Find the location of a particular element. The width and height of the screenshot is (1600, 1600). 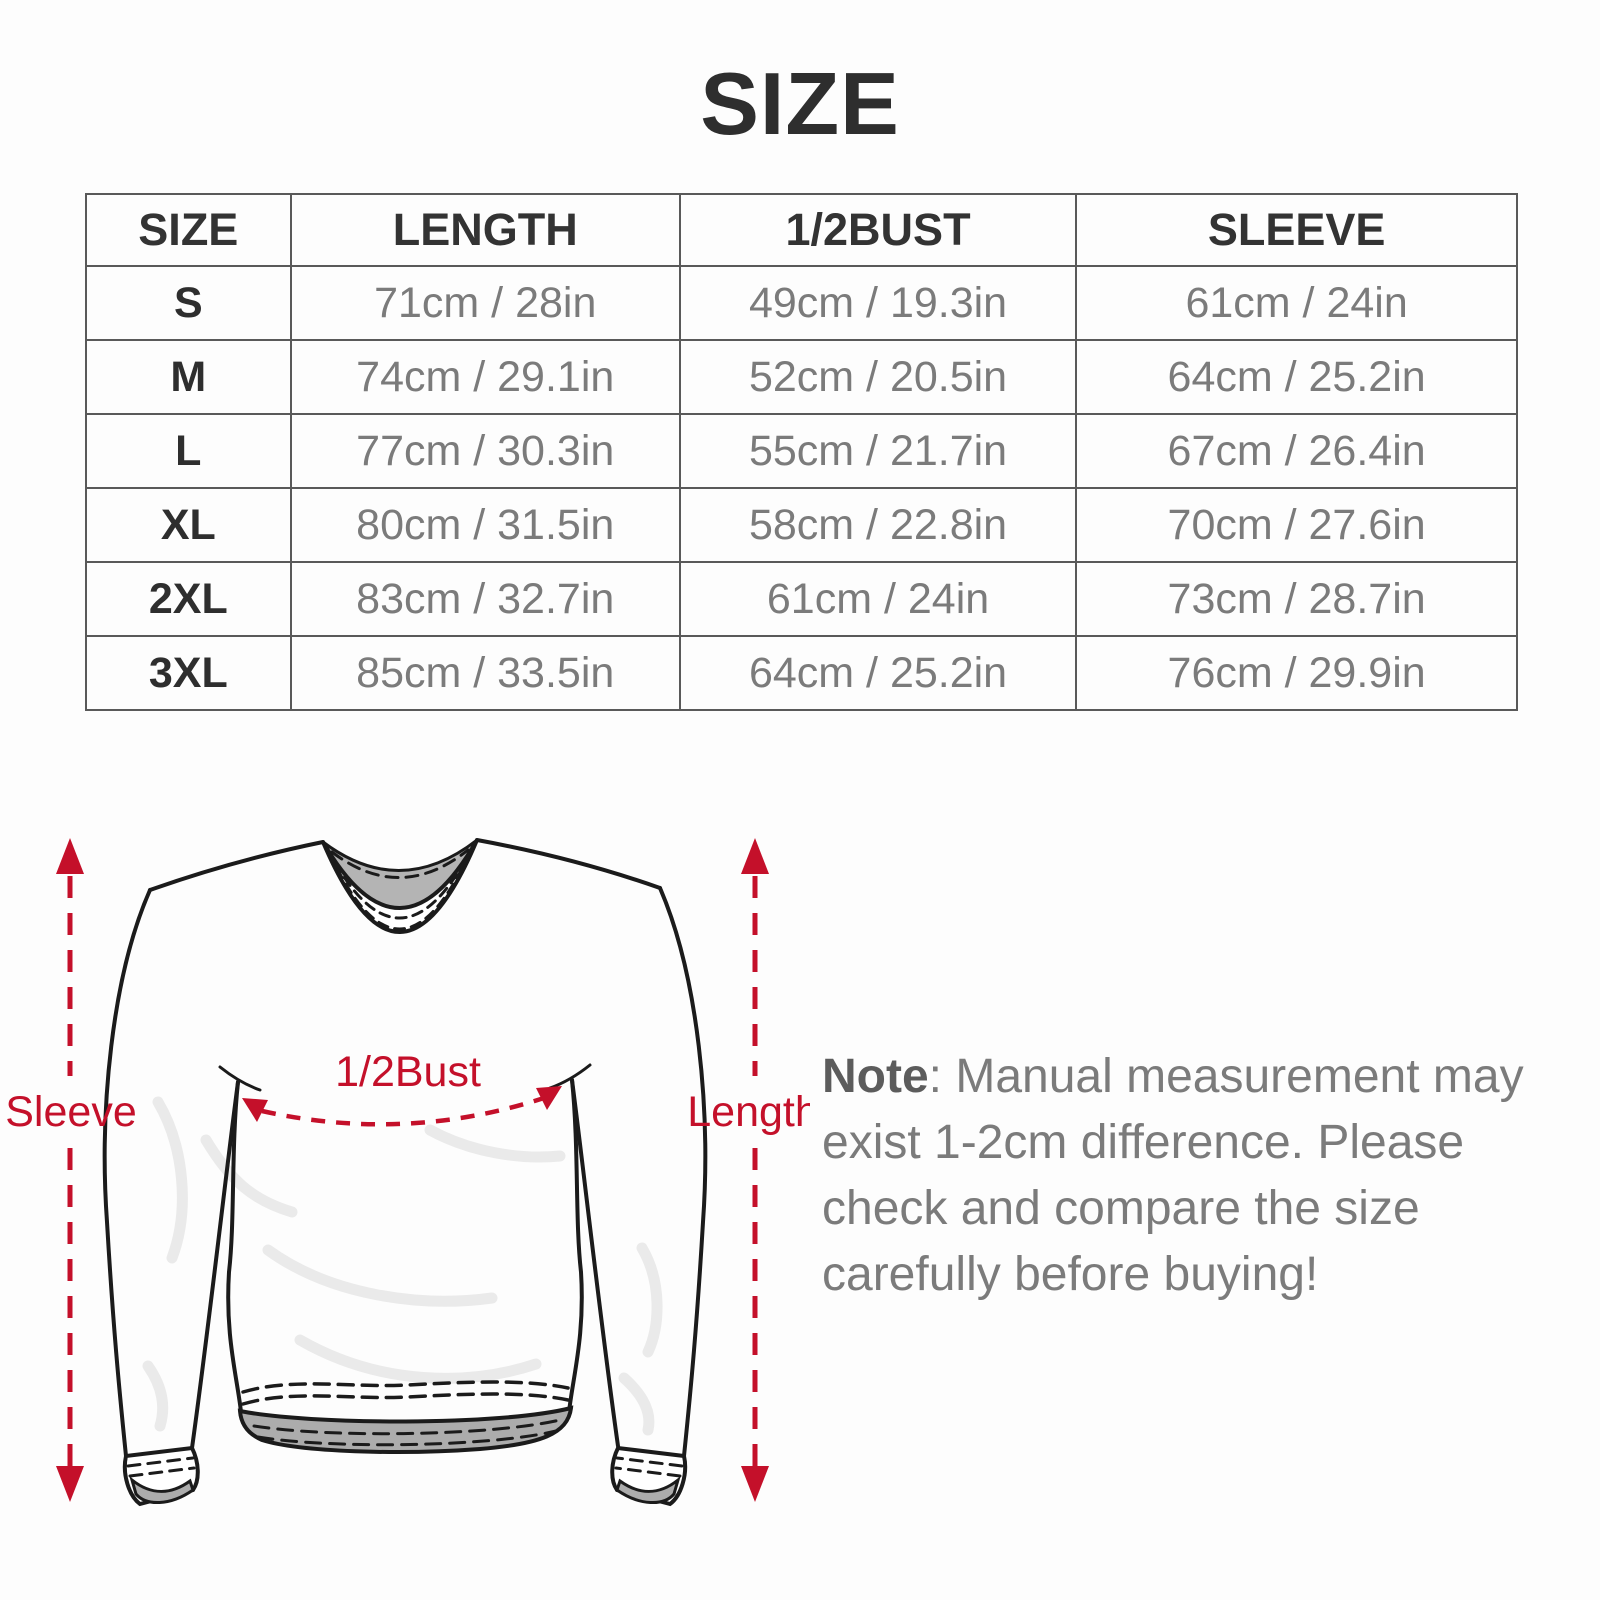

sleeve-cell: 70cm / 27.6in is located at coordinates (1296, 525).